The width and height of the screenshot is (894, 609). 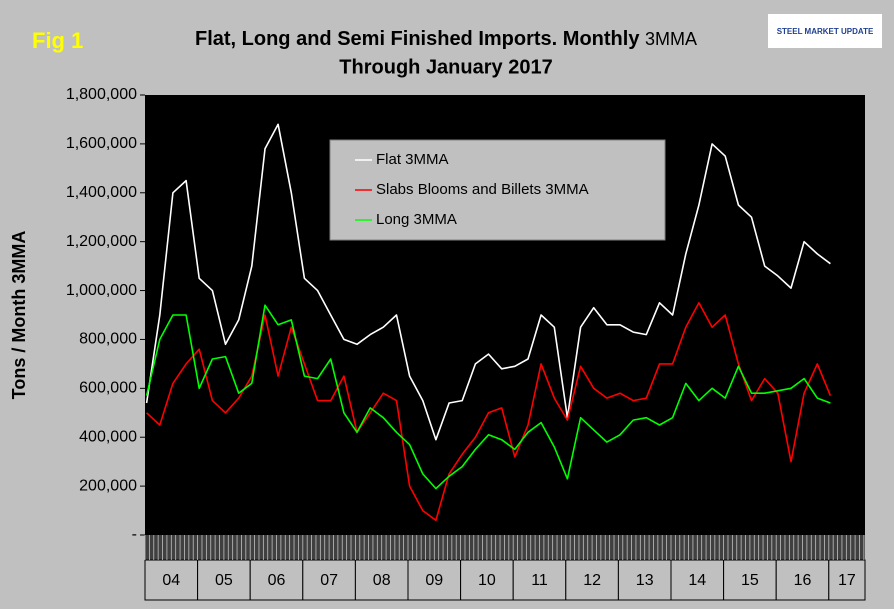 I want to click on x-tick-label: 16, so click(x=803, y=580).